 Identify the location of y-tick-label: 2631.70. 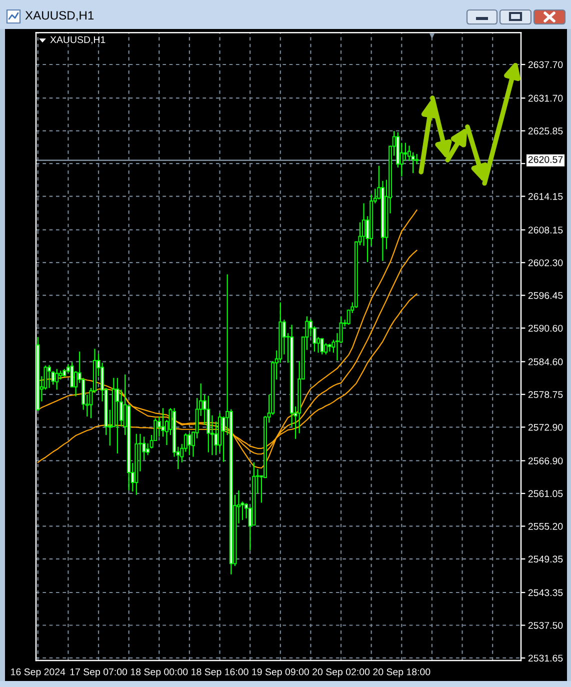
(545, 98).